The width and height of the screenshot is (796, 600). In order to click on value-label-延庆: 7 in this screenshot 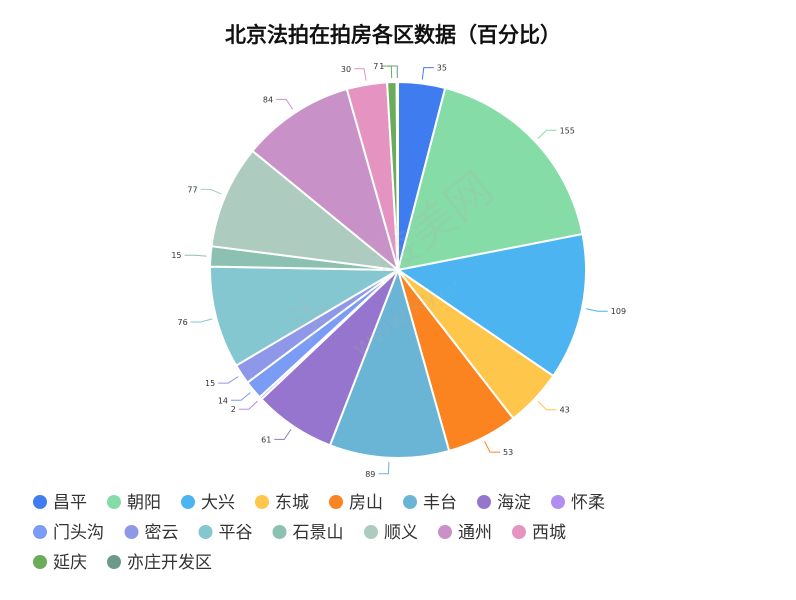, I will do `click(375, 66)`.